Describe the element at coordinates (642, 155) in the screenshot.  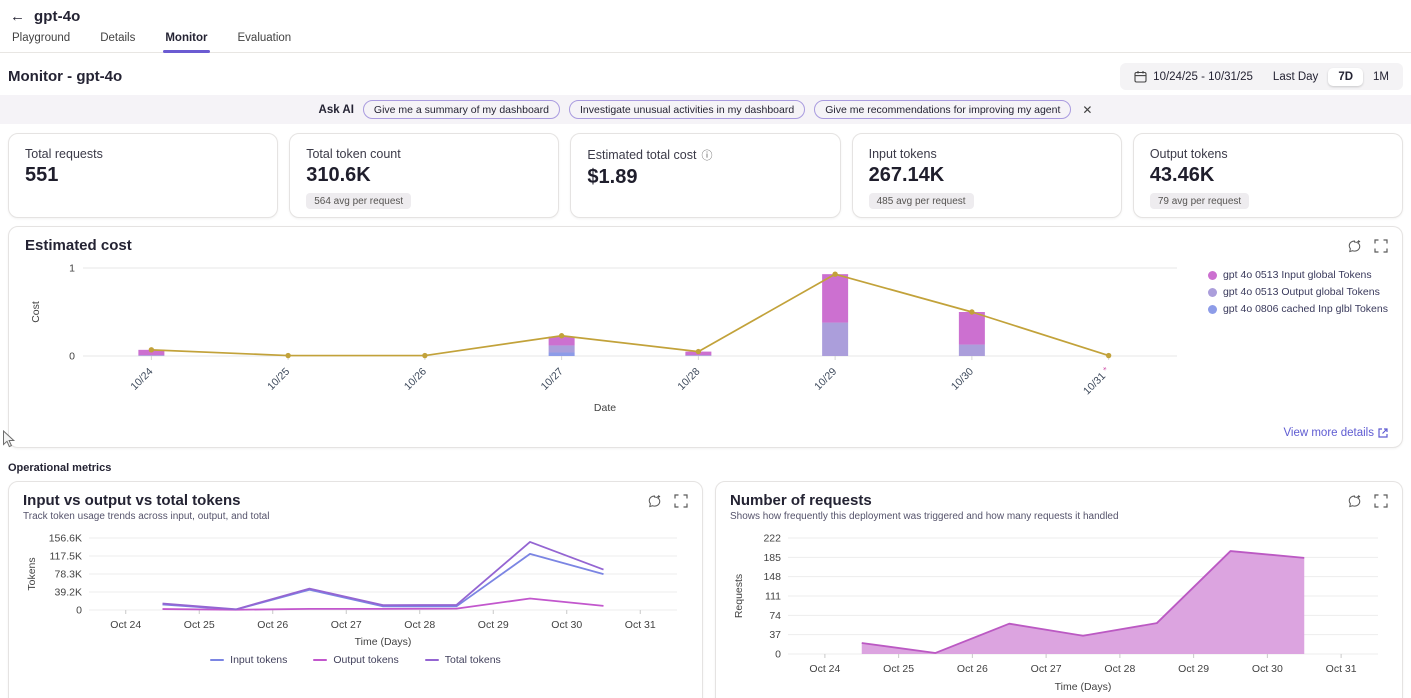
I see `metric-label-text: Estimated total cost` at that location.